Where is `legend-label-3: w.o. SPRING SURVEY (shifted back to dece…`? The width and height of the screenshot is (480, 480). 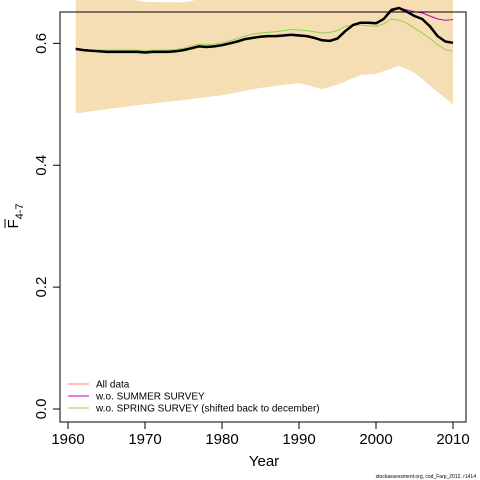
legend-label-3: w.o. SPRING SURVEY (shifted back to dece… is located at coordinates (207, 409).